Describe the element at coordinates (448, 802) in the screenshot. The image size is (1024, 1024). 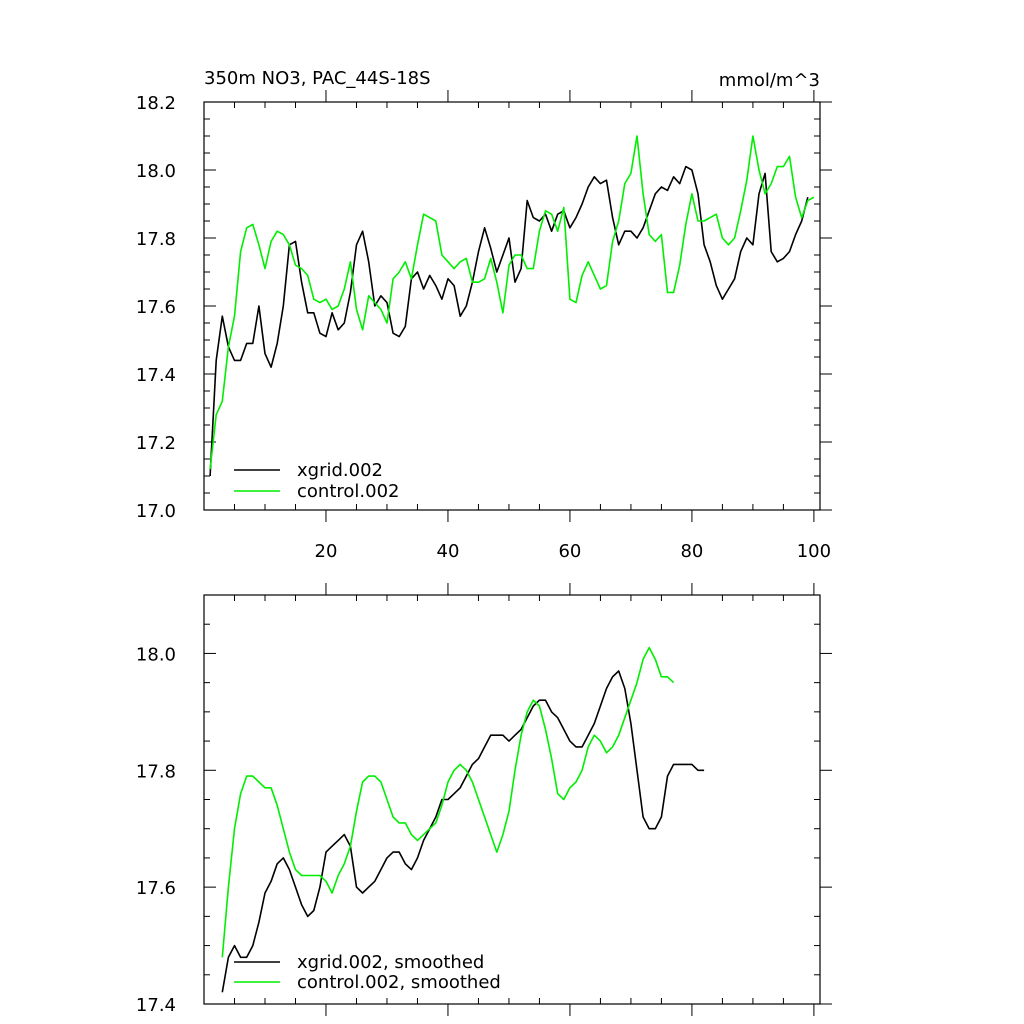
I see `series-line-control-002-smoothed` at that location.